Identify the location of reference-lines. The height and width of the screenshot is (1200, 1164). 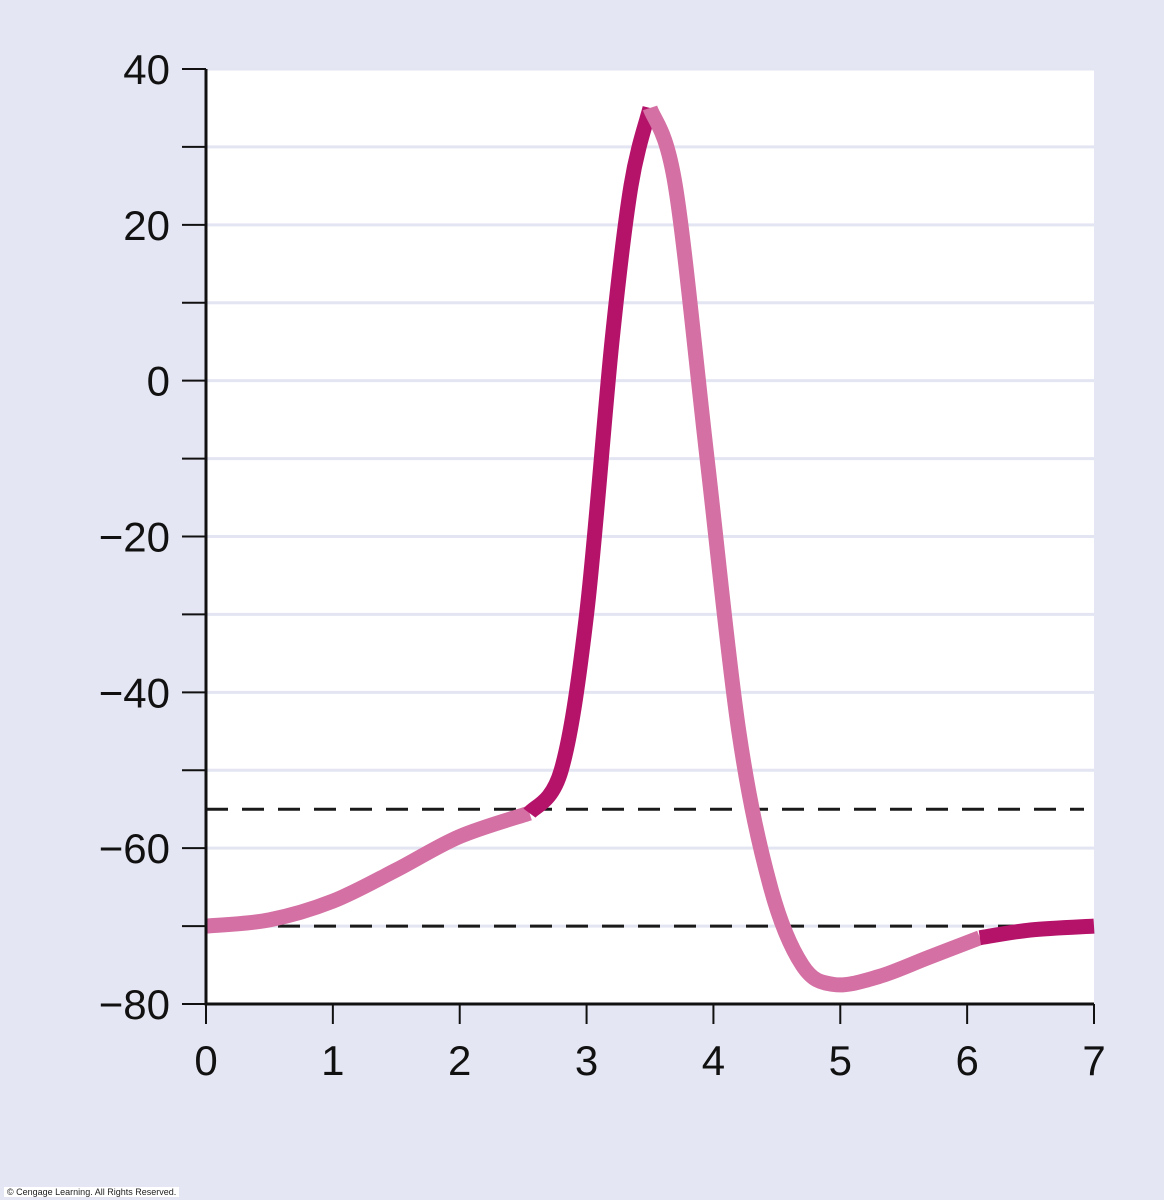
(645, 867).